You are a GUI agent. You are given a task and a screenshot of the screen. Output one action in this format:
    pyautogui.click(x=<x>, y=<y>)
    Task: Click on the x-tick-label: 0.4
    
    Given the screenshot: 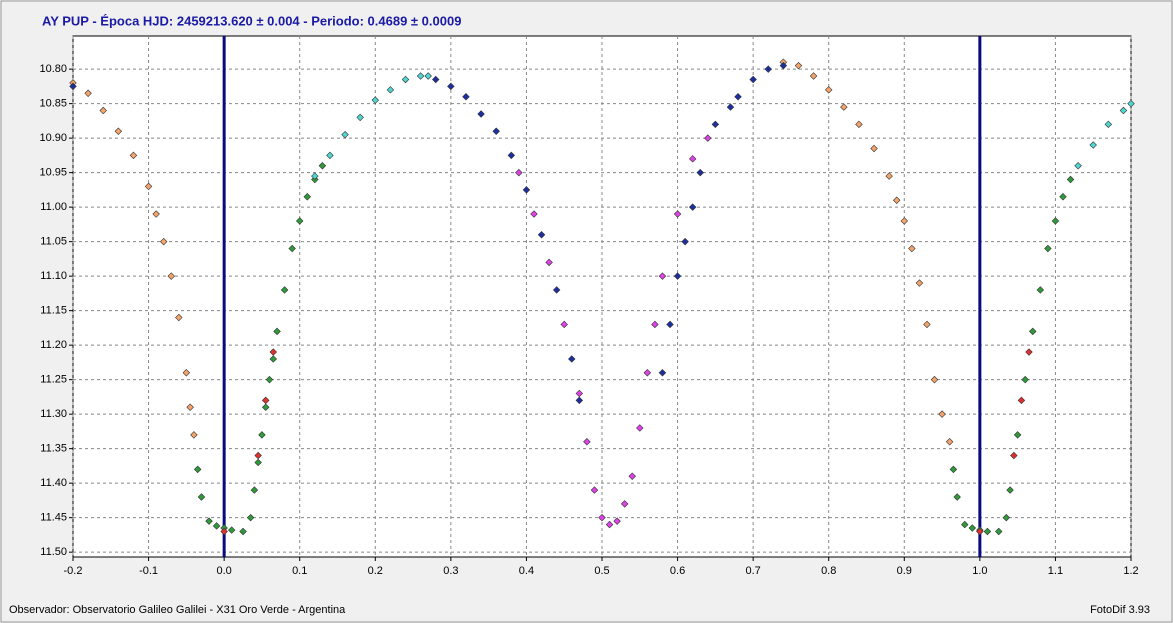 What is the action you would take?
    pyautogui.click(x=526, y=571)
    